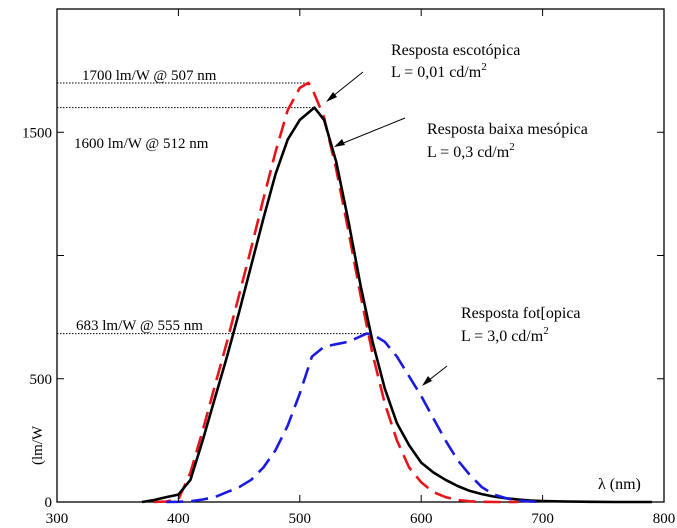 This screenshot has height=528, width=677. I want to click on x-tick-label: 800, so click(664, 519).